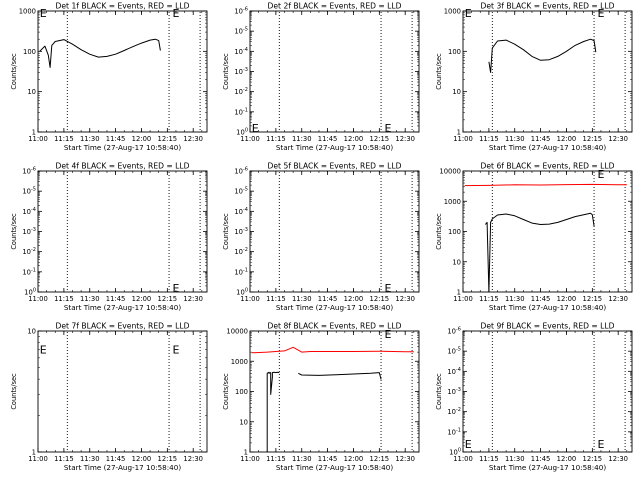 The height and width of the screenshot is (480, 640). Describe the element at coordinates (450, 172) in the screenshot. I see `y-tick-label: 10000` at that location.